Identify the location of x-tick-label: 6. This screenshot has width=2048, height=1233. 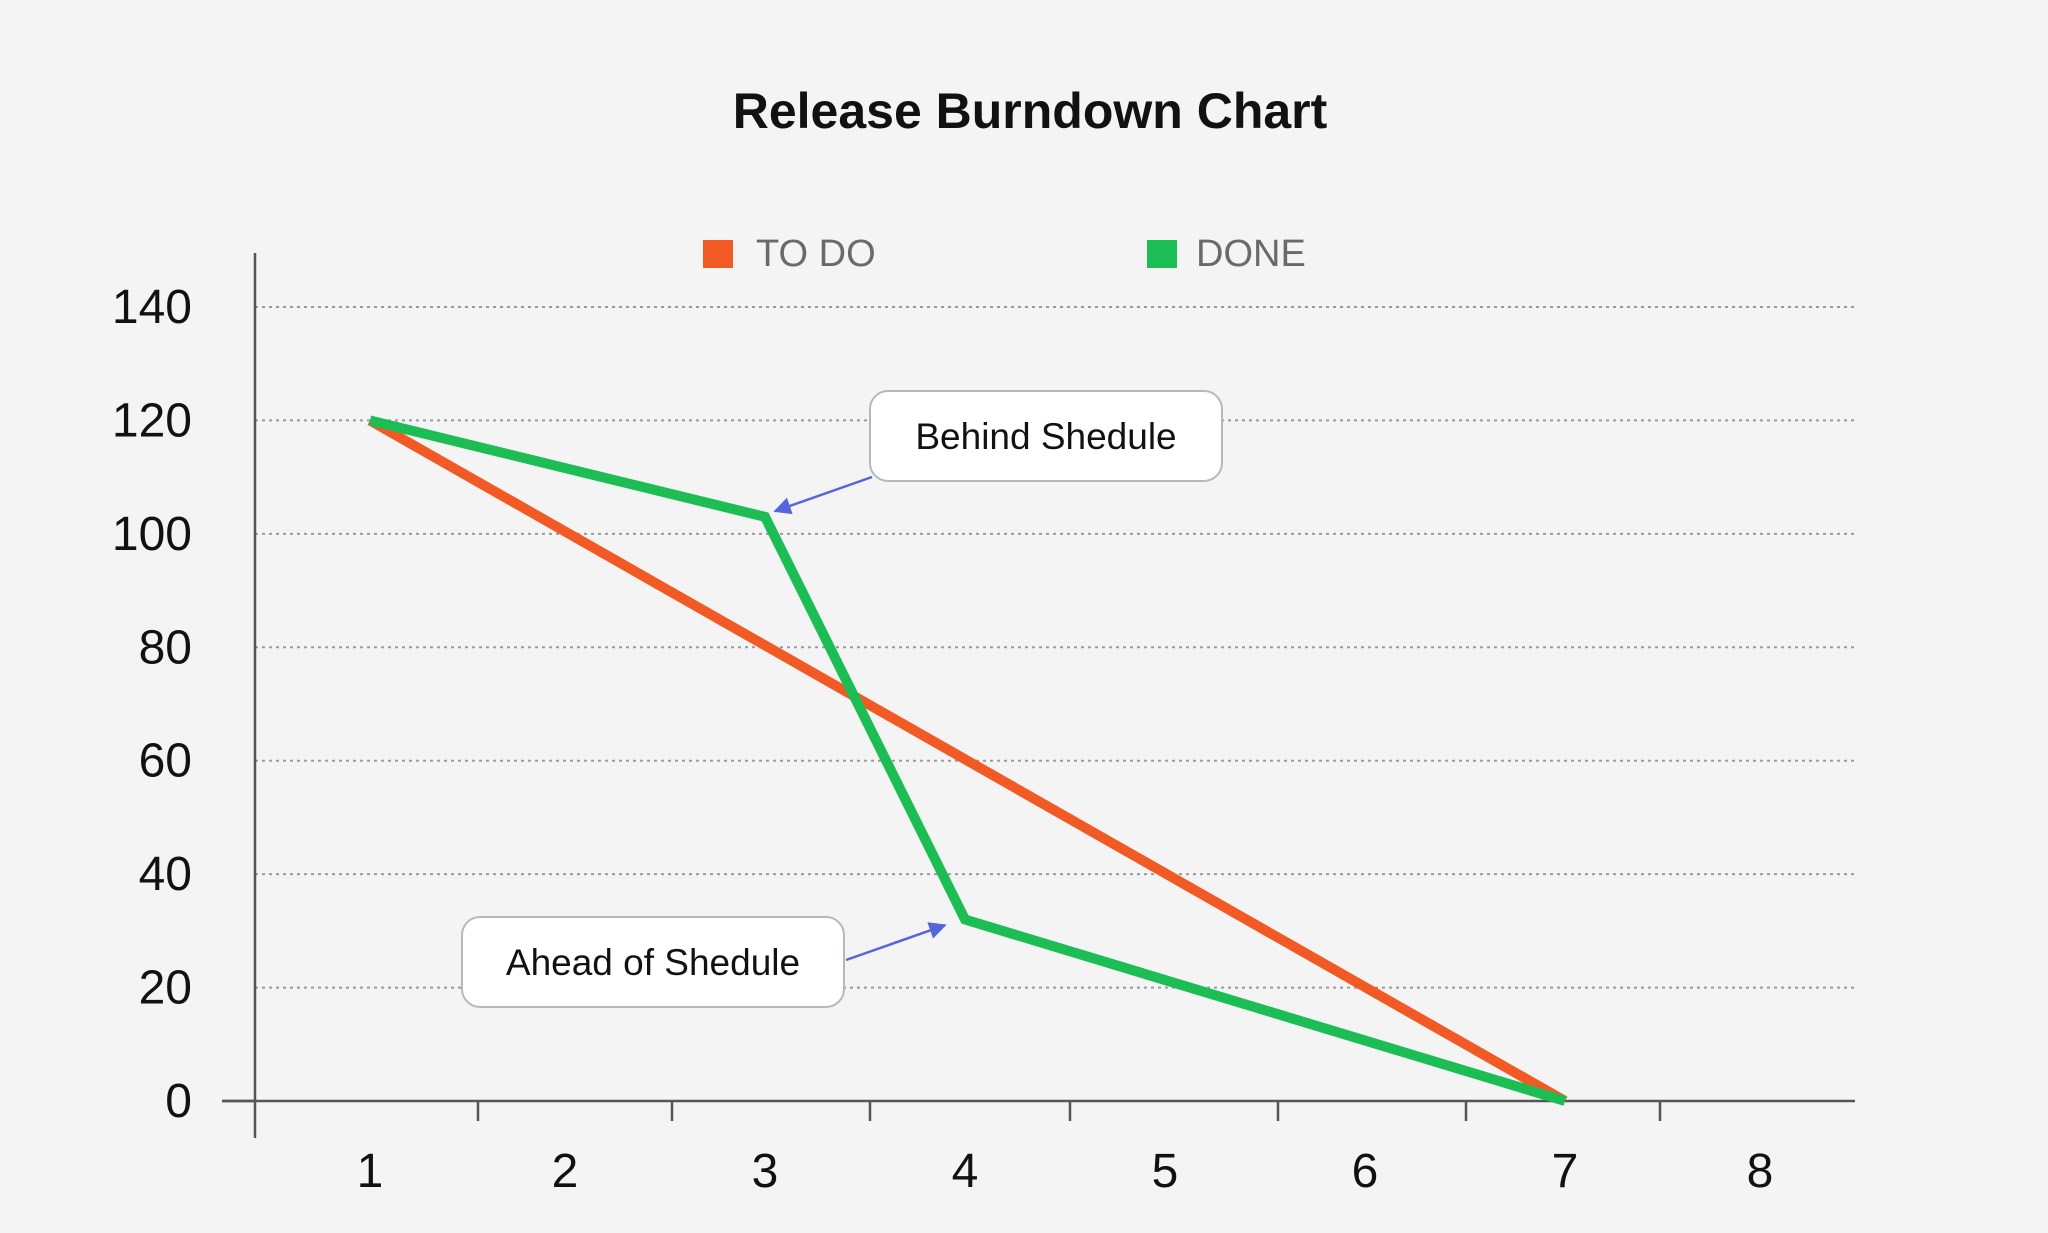
(1365, 1171).